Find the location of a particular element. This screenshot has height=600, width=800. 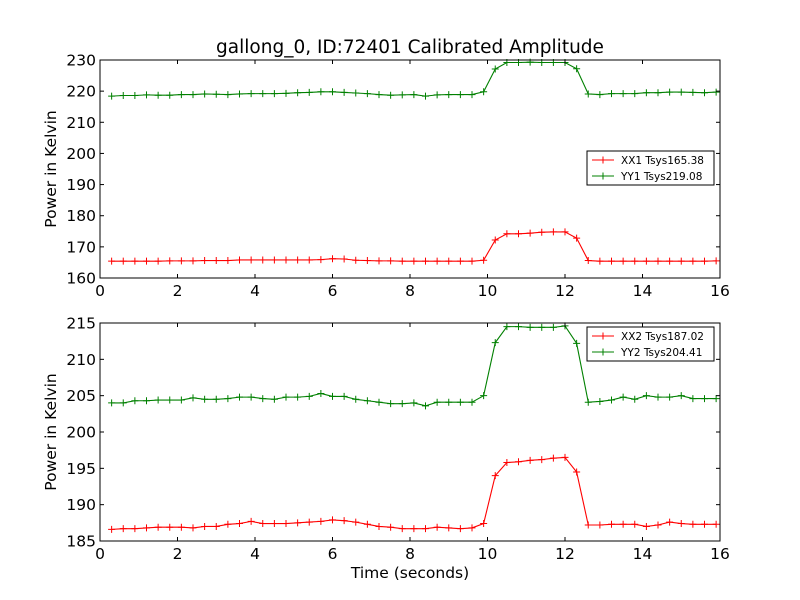

x-tick-label: 0 is located at coordinates (100, 554).